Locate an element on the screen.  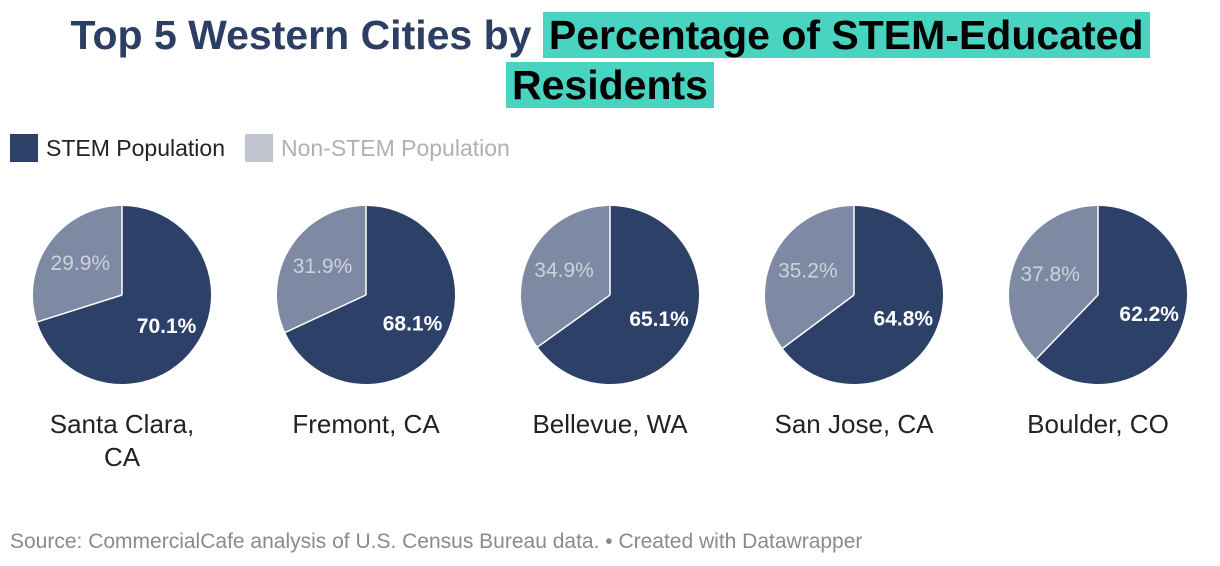
stem-value-label: 62.2% is located at coordinates (1149, 314).